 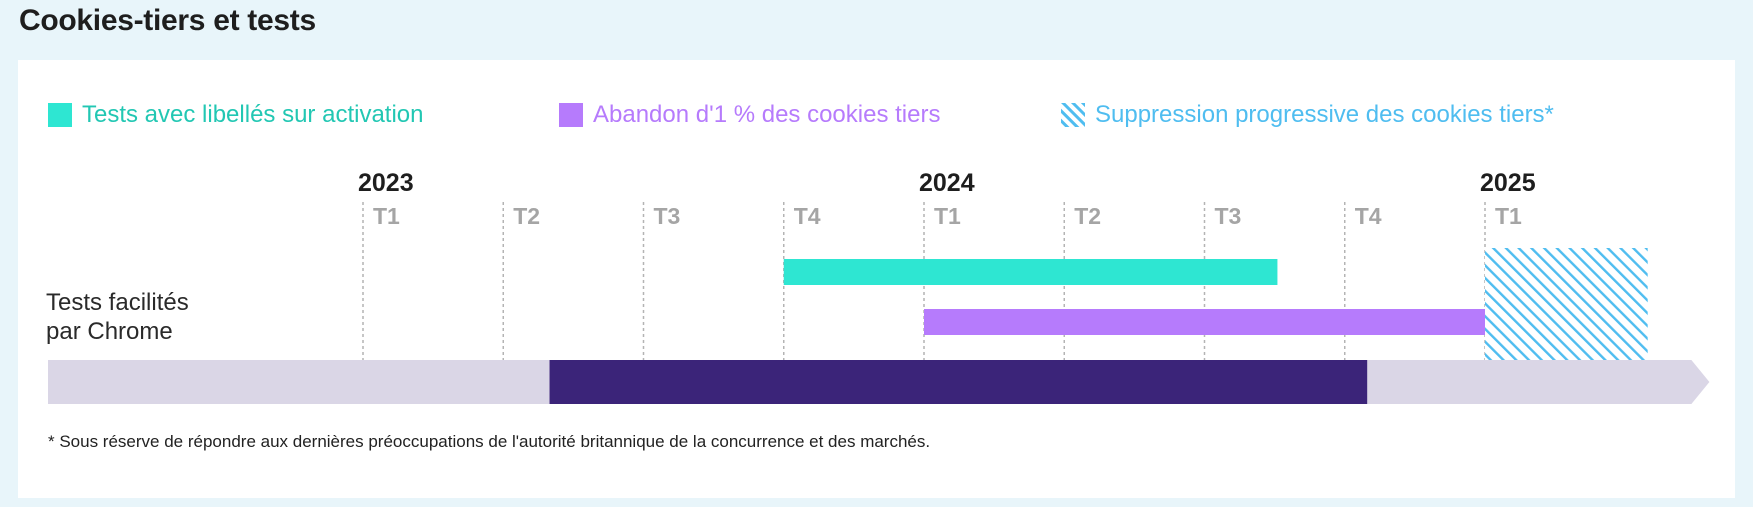 What do you see at coordinates (386, 183) in the screenshot?
I see `year-label: 2023` at bounding box center [386, 183].